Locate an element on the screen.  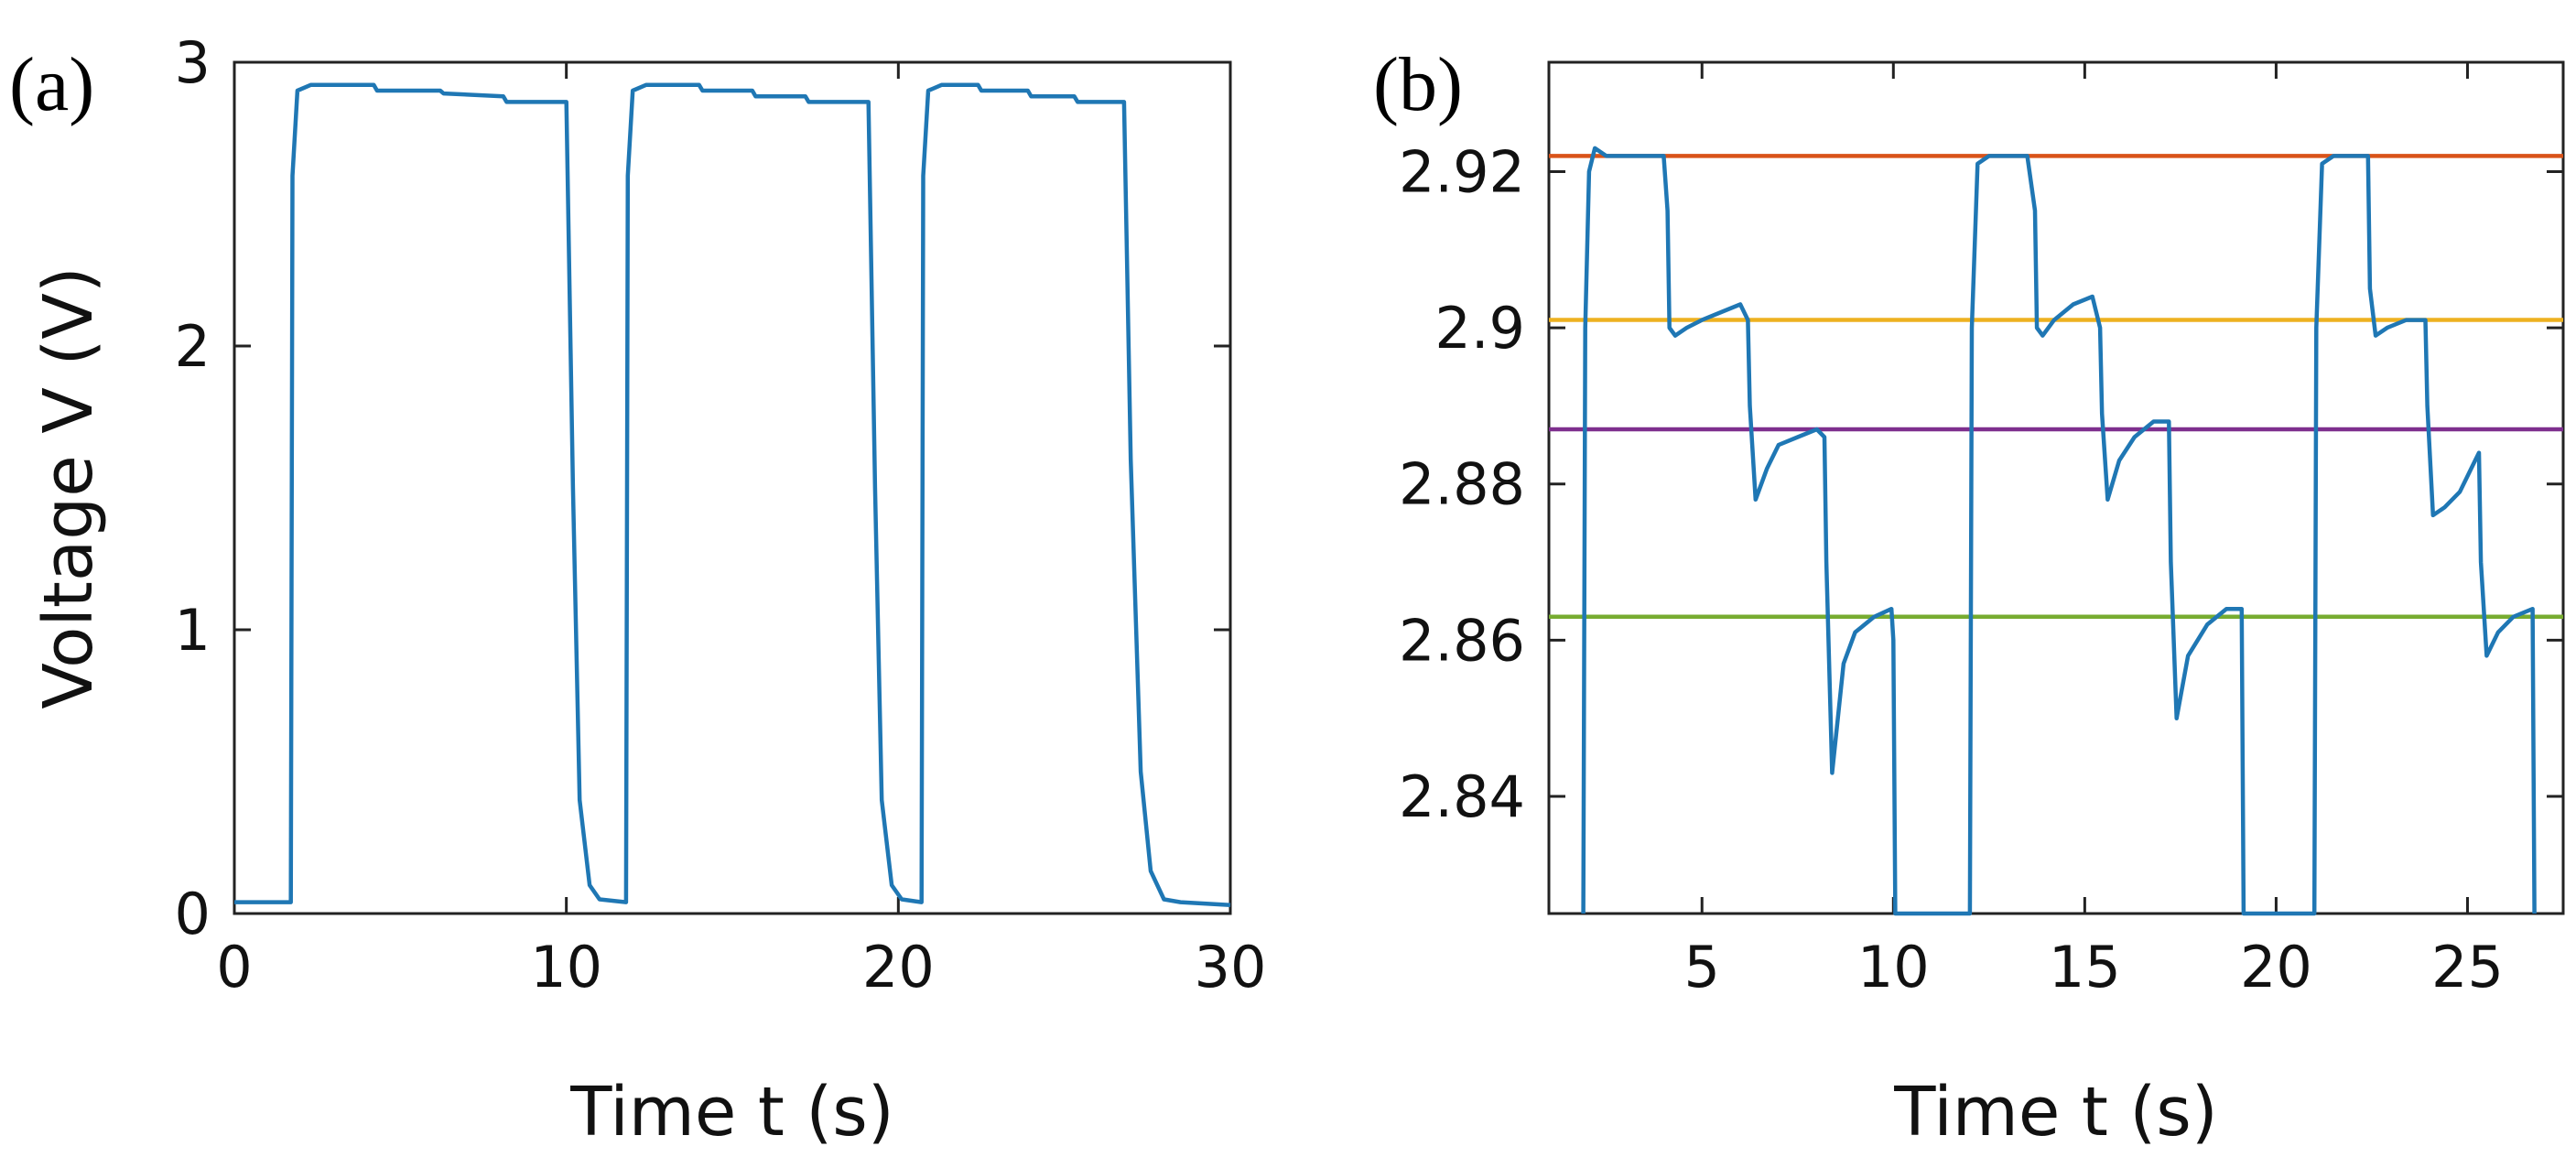
y-tick-label: 2.88 is located at coordinates (1462, 485).